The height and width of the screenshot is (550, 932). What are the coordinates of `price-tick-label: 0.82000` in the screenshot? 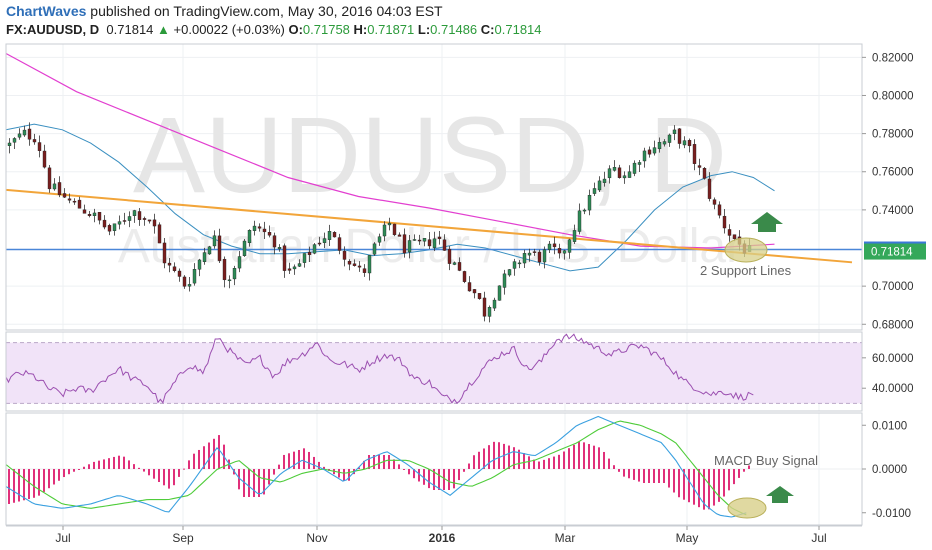 It's located at (893, 58).